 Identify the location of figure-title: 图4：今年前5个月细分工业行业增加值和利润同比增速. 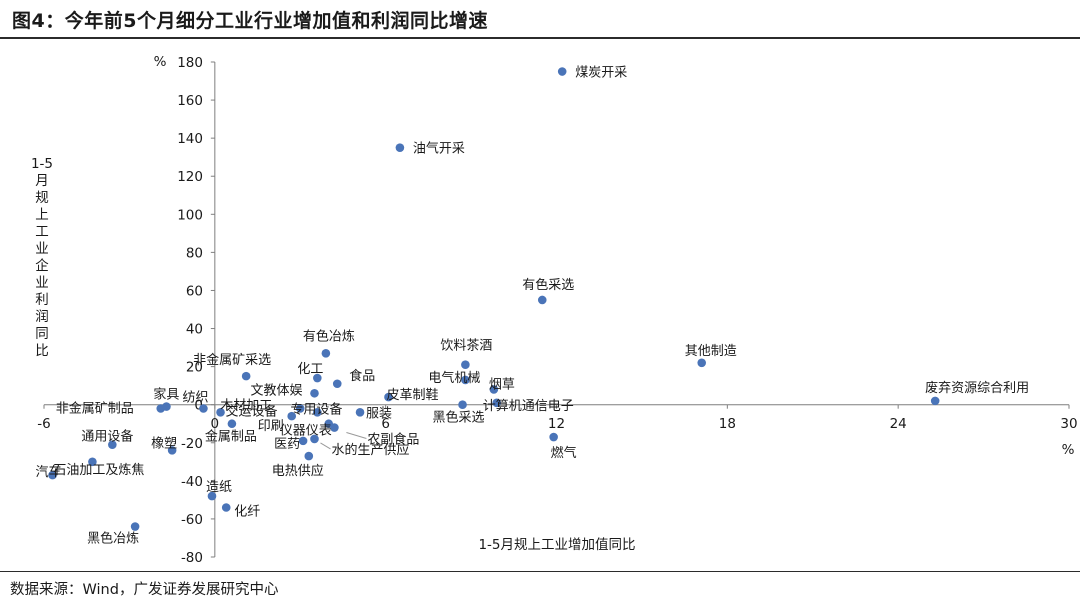
(250, 21).